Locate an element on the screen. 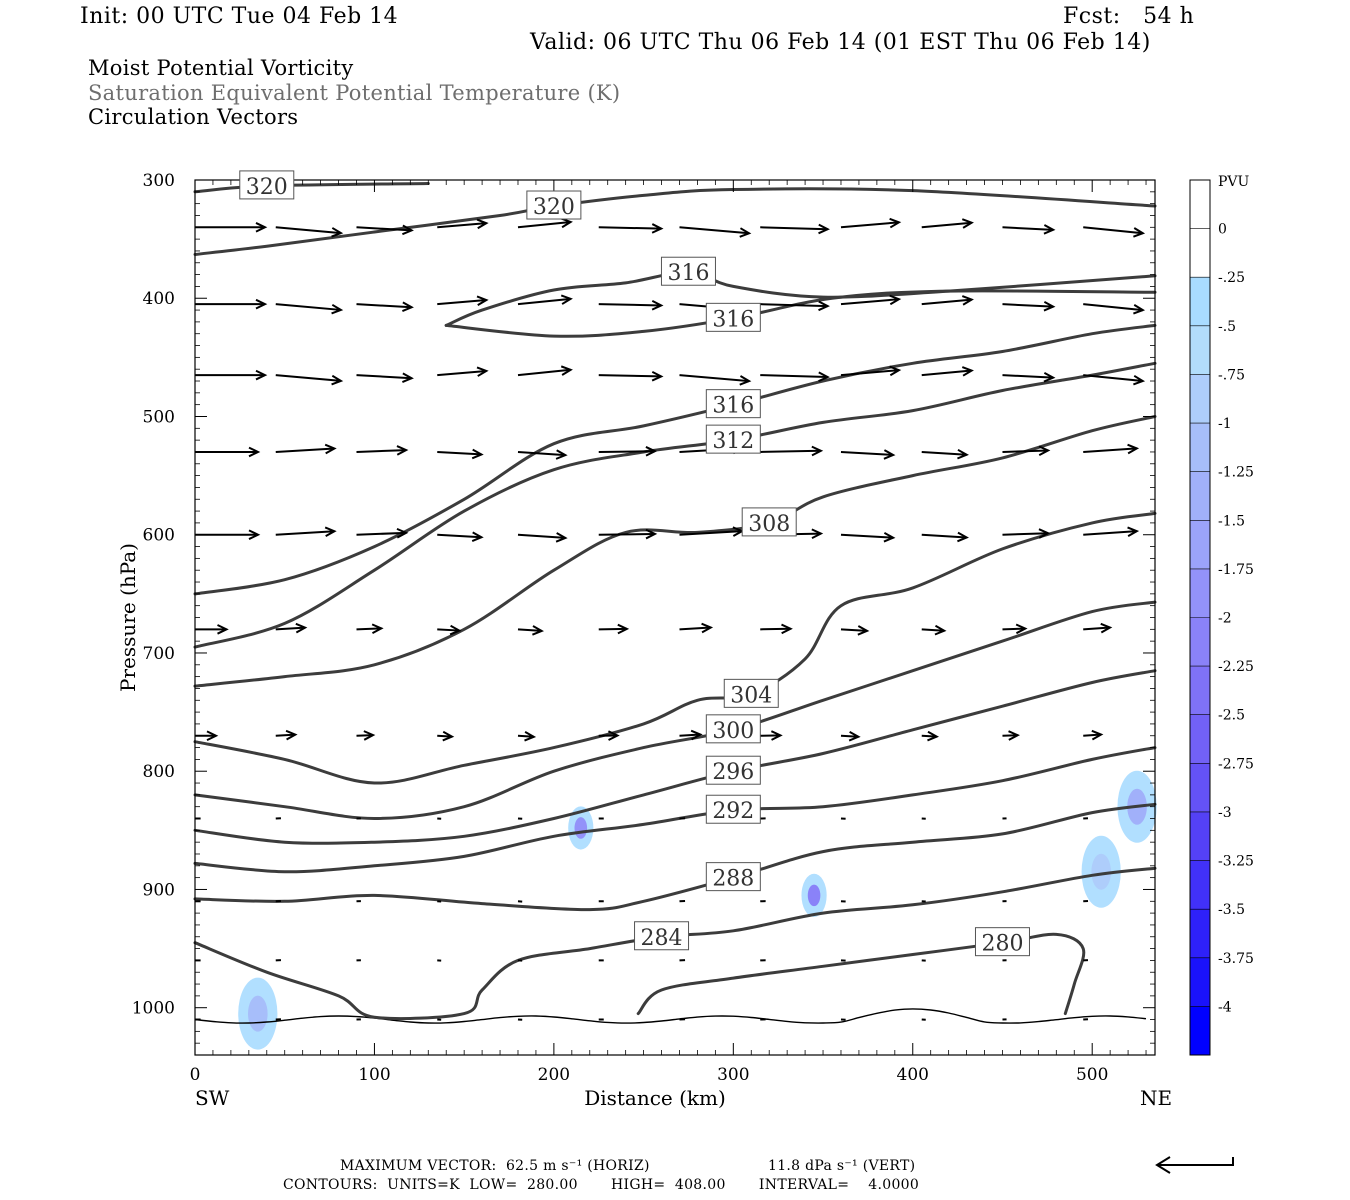 The height and width of the screenshot is (1200, 1350). theta-label-320-1: 320 is located at coordinates (554, 205).